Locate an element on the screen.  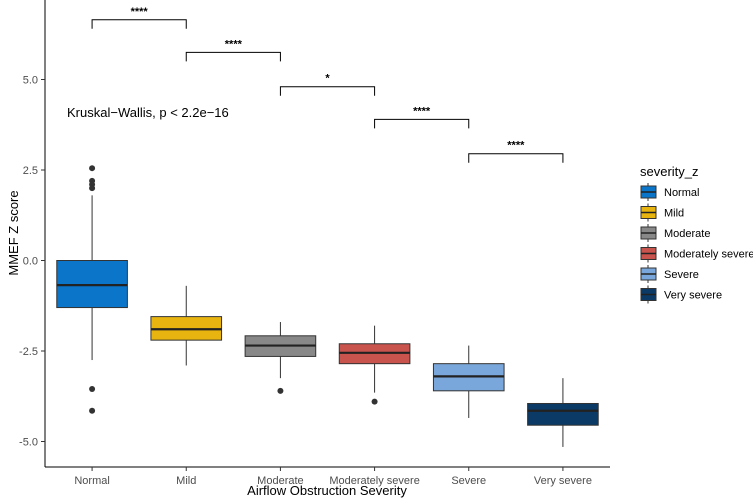
x-tick-label: Very severe is located at coordinates (563, 481).